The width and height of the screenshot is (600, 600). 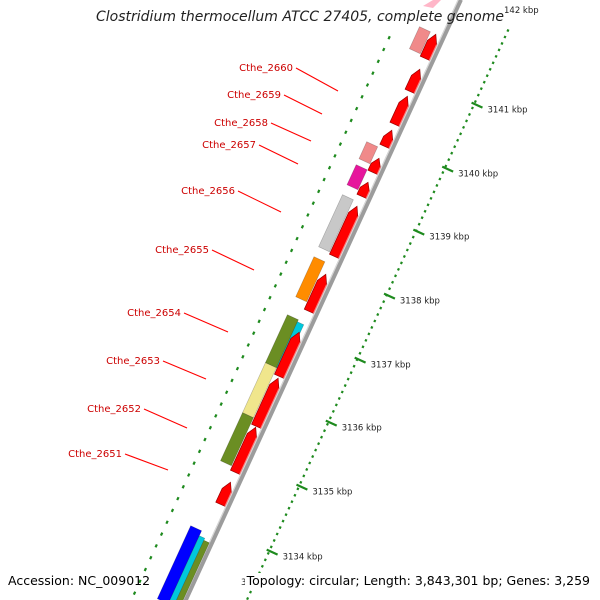 What do you see at coordinates (133, 361) in the screenshot?
I see `gene-label: Cthe_2653` at bounding box center [133, 361].